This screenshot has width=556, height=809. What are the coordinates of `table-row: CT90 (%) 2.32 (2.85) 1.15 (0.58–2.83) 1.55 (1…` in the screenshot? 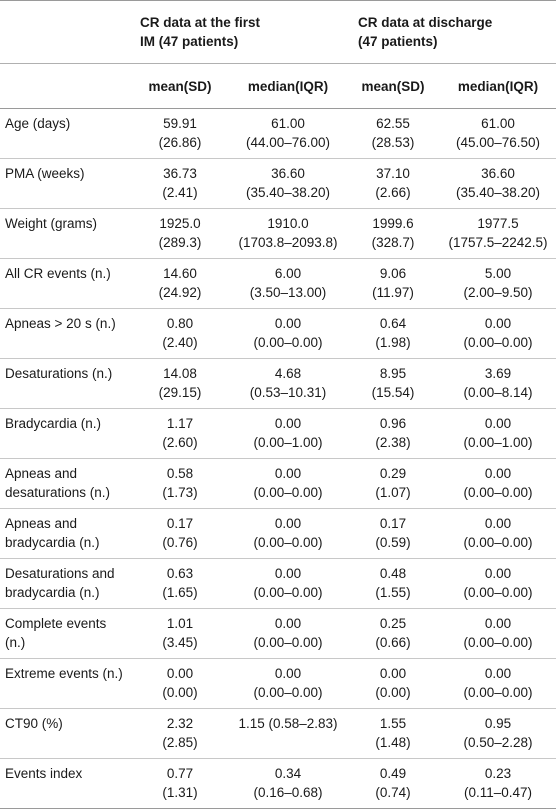 It's located at (278, 733).